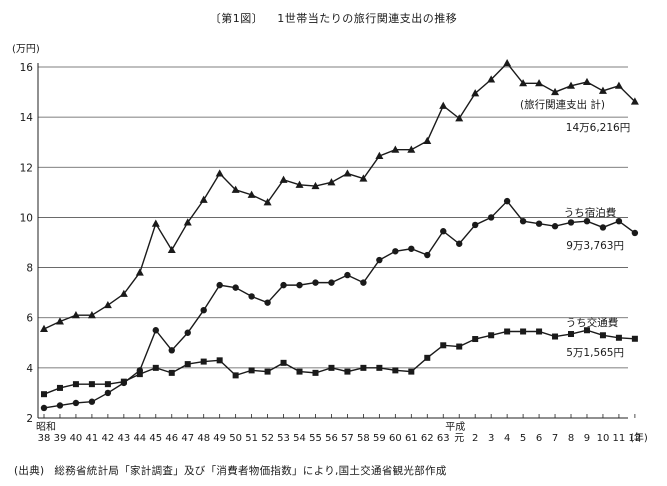 The width and height of the screenshot is (667, 486). What do you see at coordinates (347, 438) in the screenshot?
I see `x-tick-label: 57` at bounding box center [347, 438].